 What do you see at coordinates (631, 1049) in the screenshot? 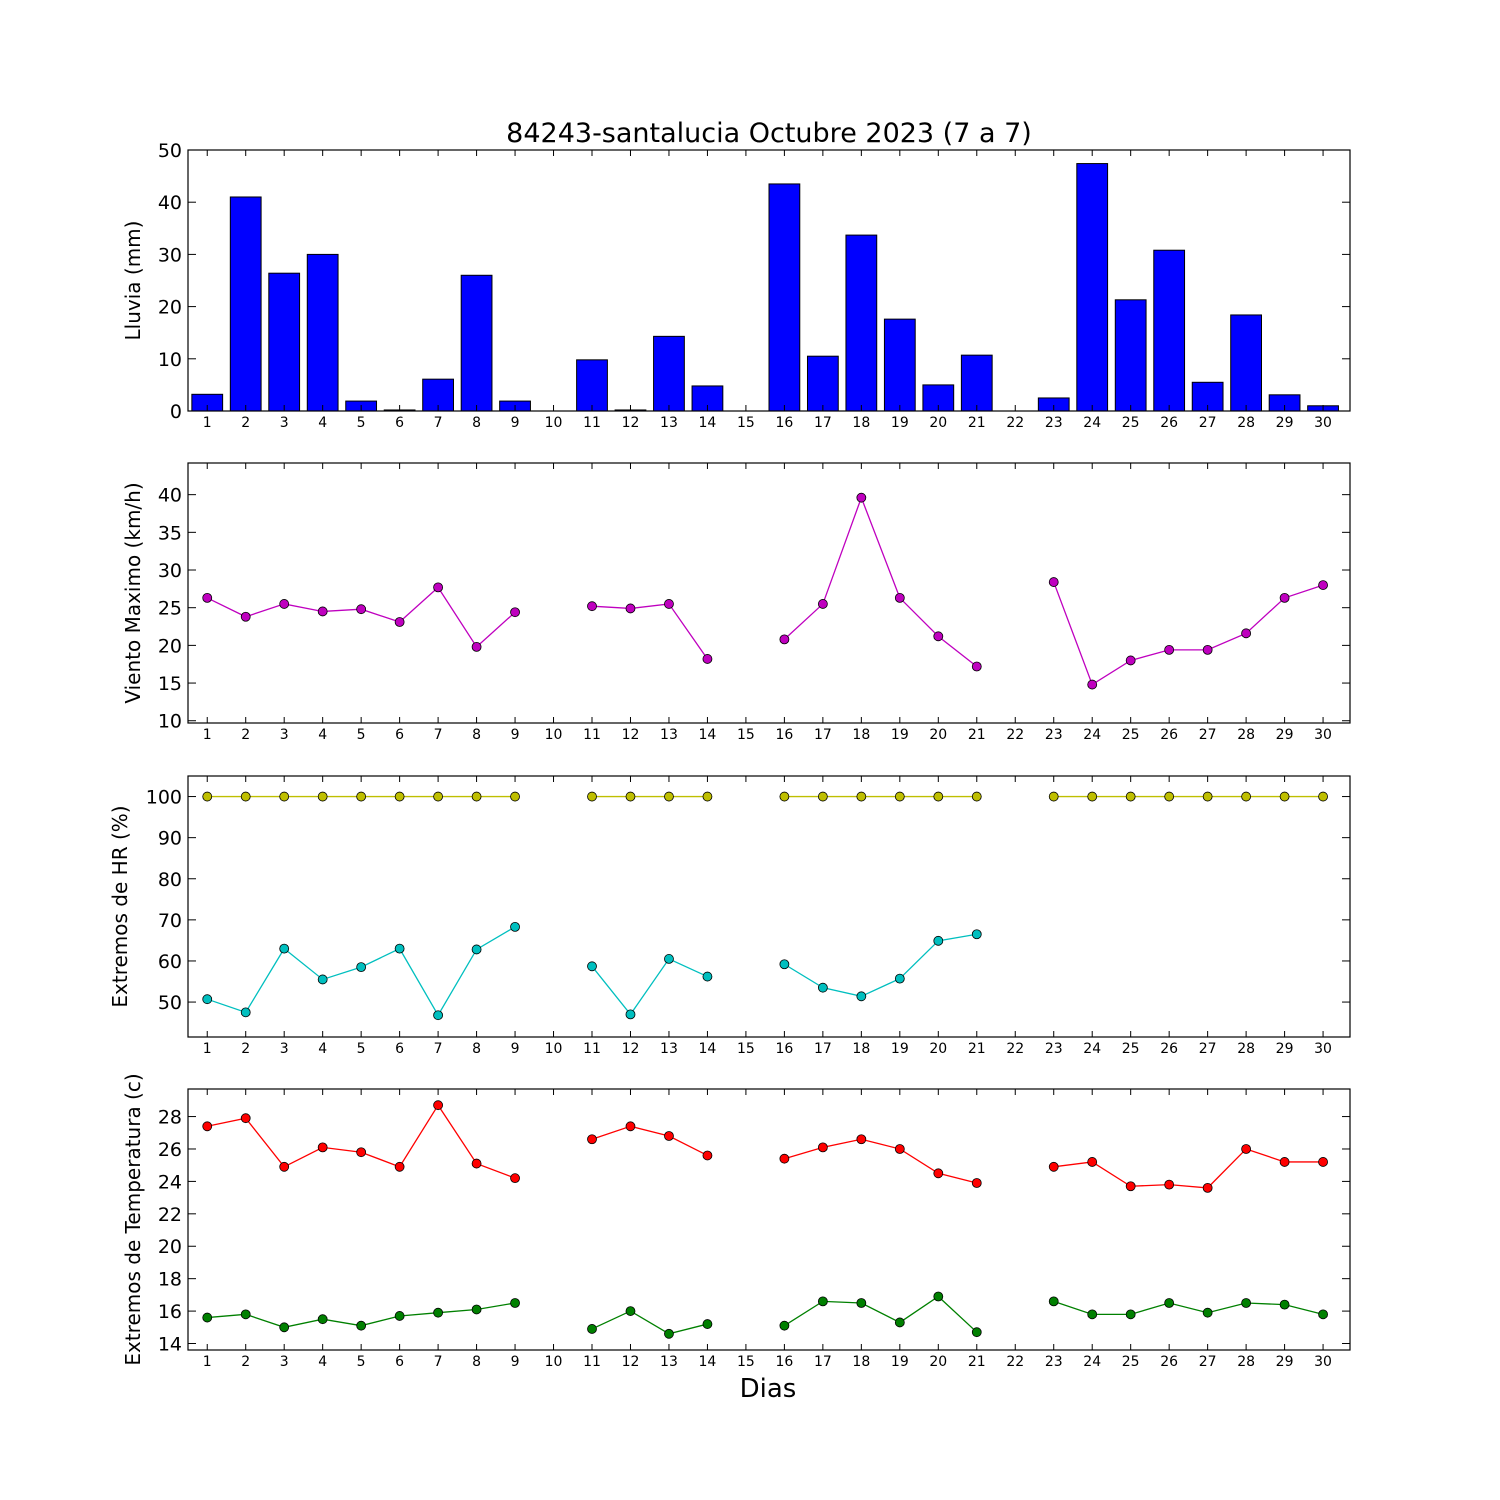
I see `x-tick-label: 12` at bounding box center [631, 1049].